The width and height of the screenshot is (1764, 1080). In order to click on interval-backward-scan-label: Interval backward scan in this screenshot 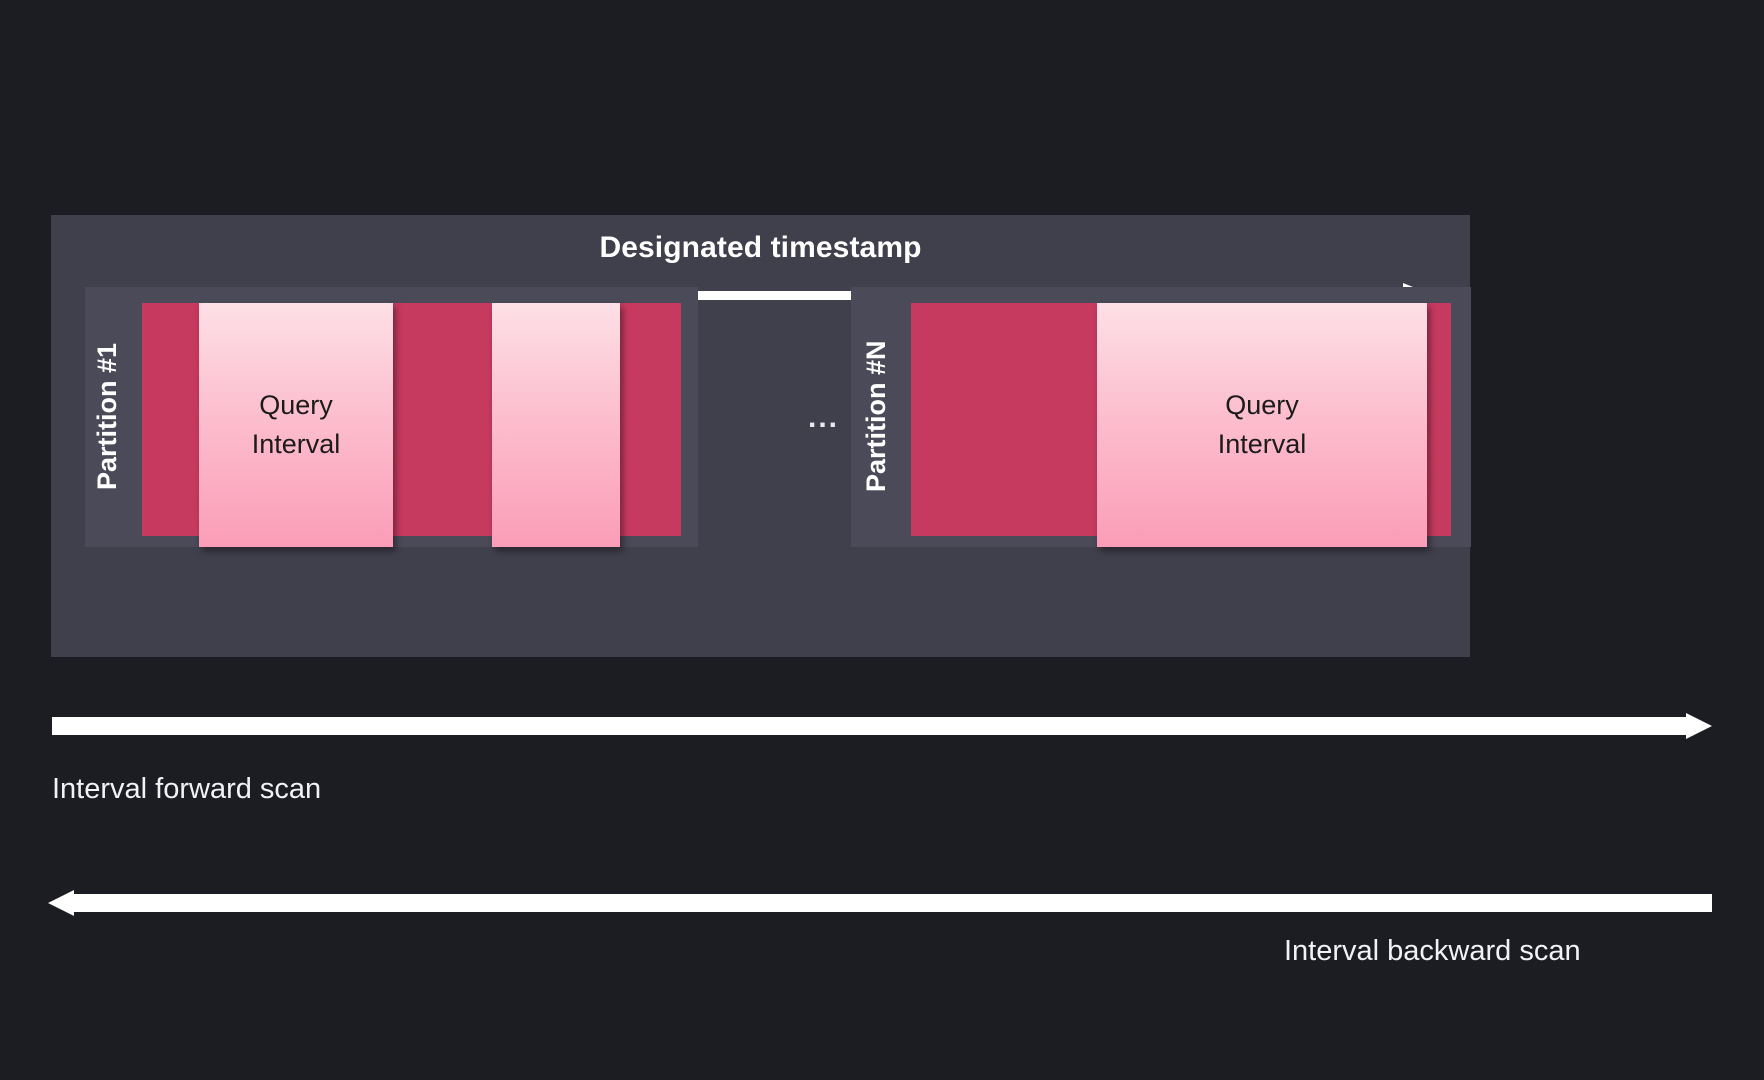, I will do `click(1432, 951)`.